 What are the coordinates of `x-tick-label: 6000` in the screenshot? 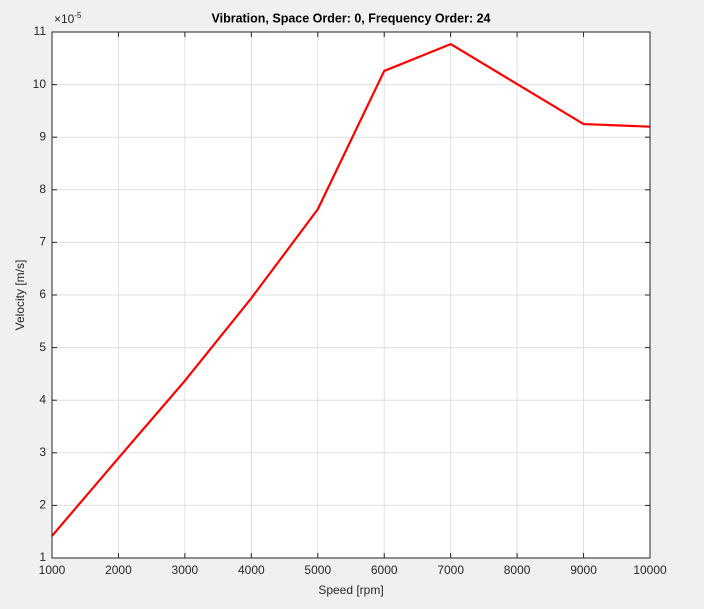 It's located at (384, 570).